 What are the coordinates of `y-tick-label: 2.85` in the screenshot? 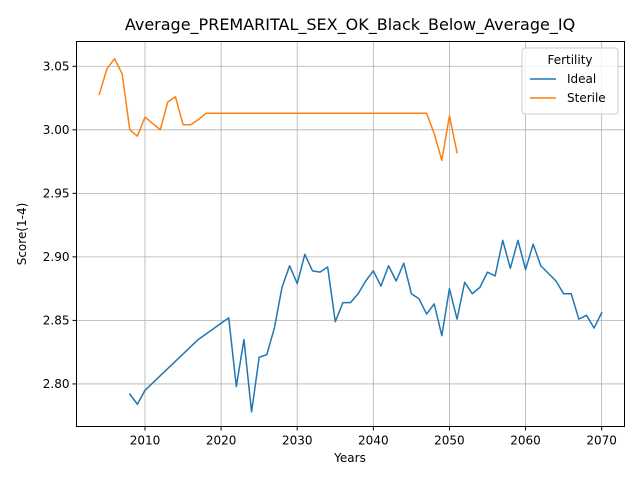 It's located at (56, 320).